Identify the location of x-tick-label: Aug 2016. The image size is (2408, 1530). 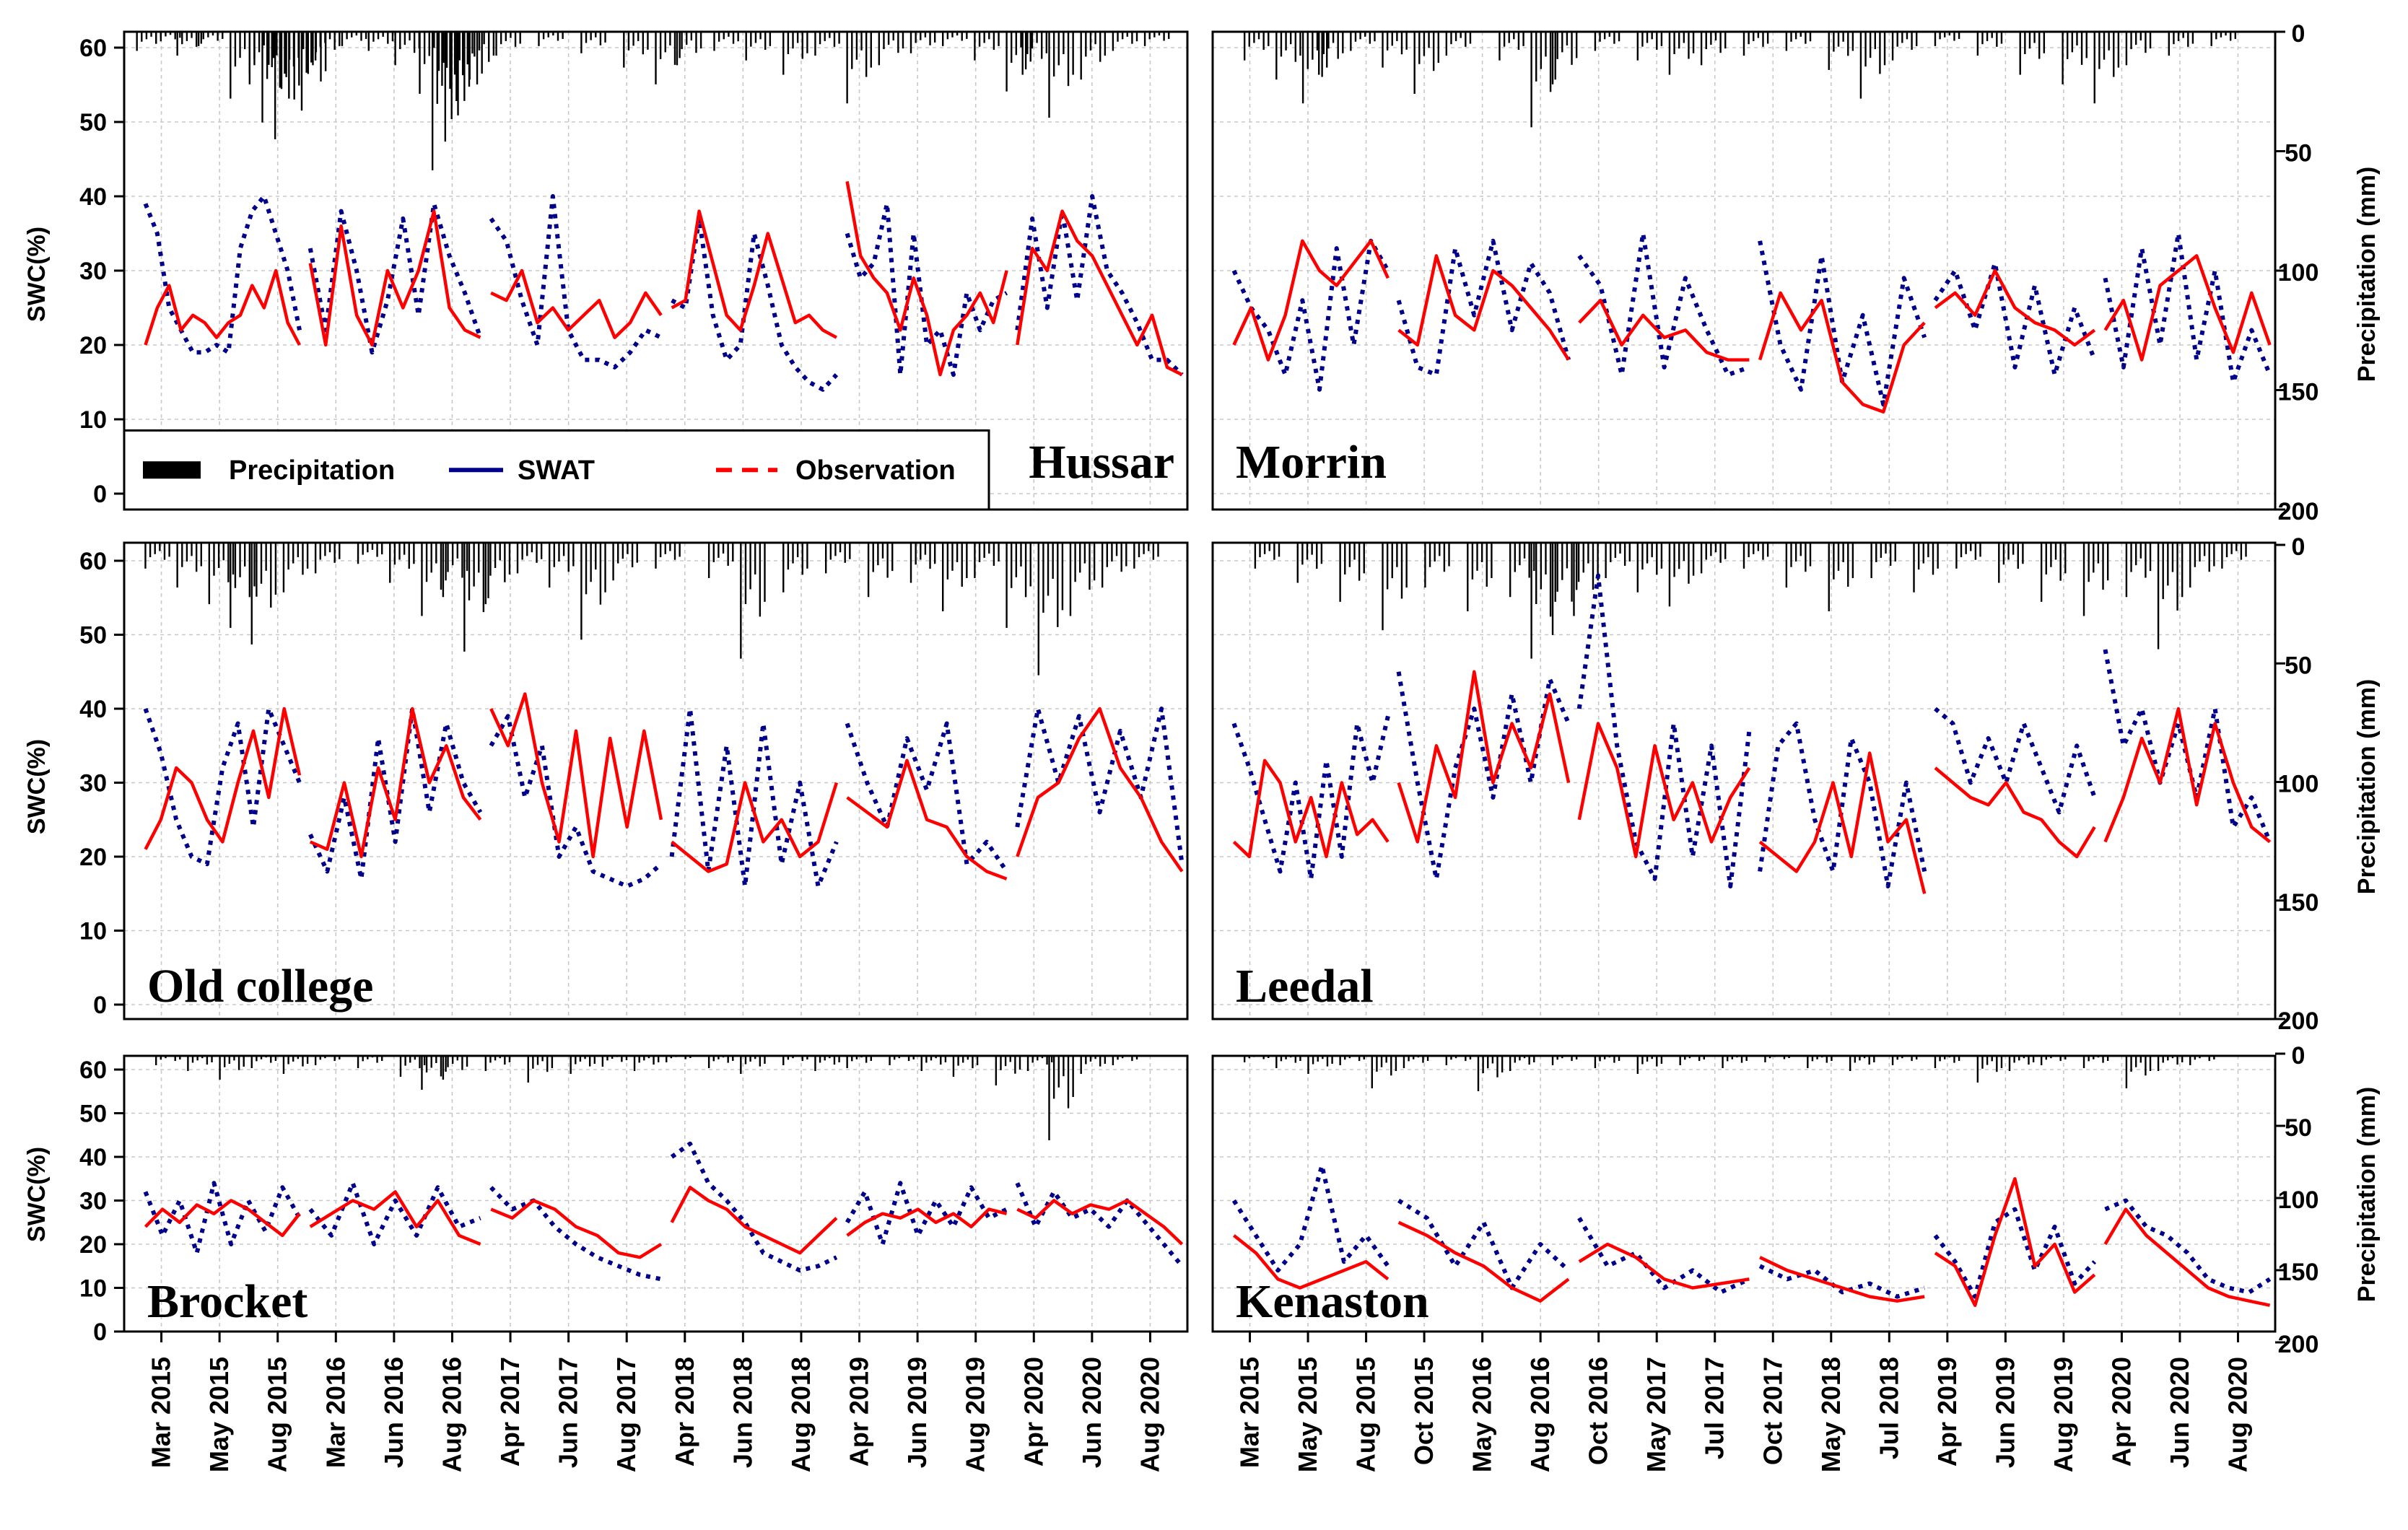
(451, 1414).